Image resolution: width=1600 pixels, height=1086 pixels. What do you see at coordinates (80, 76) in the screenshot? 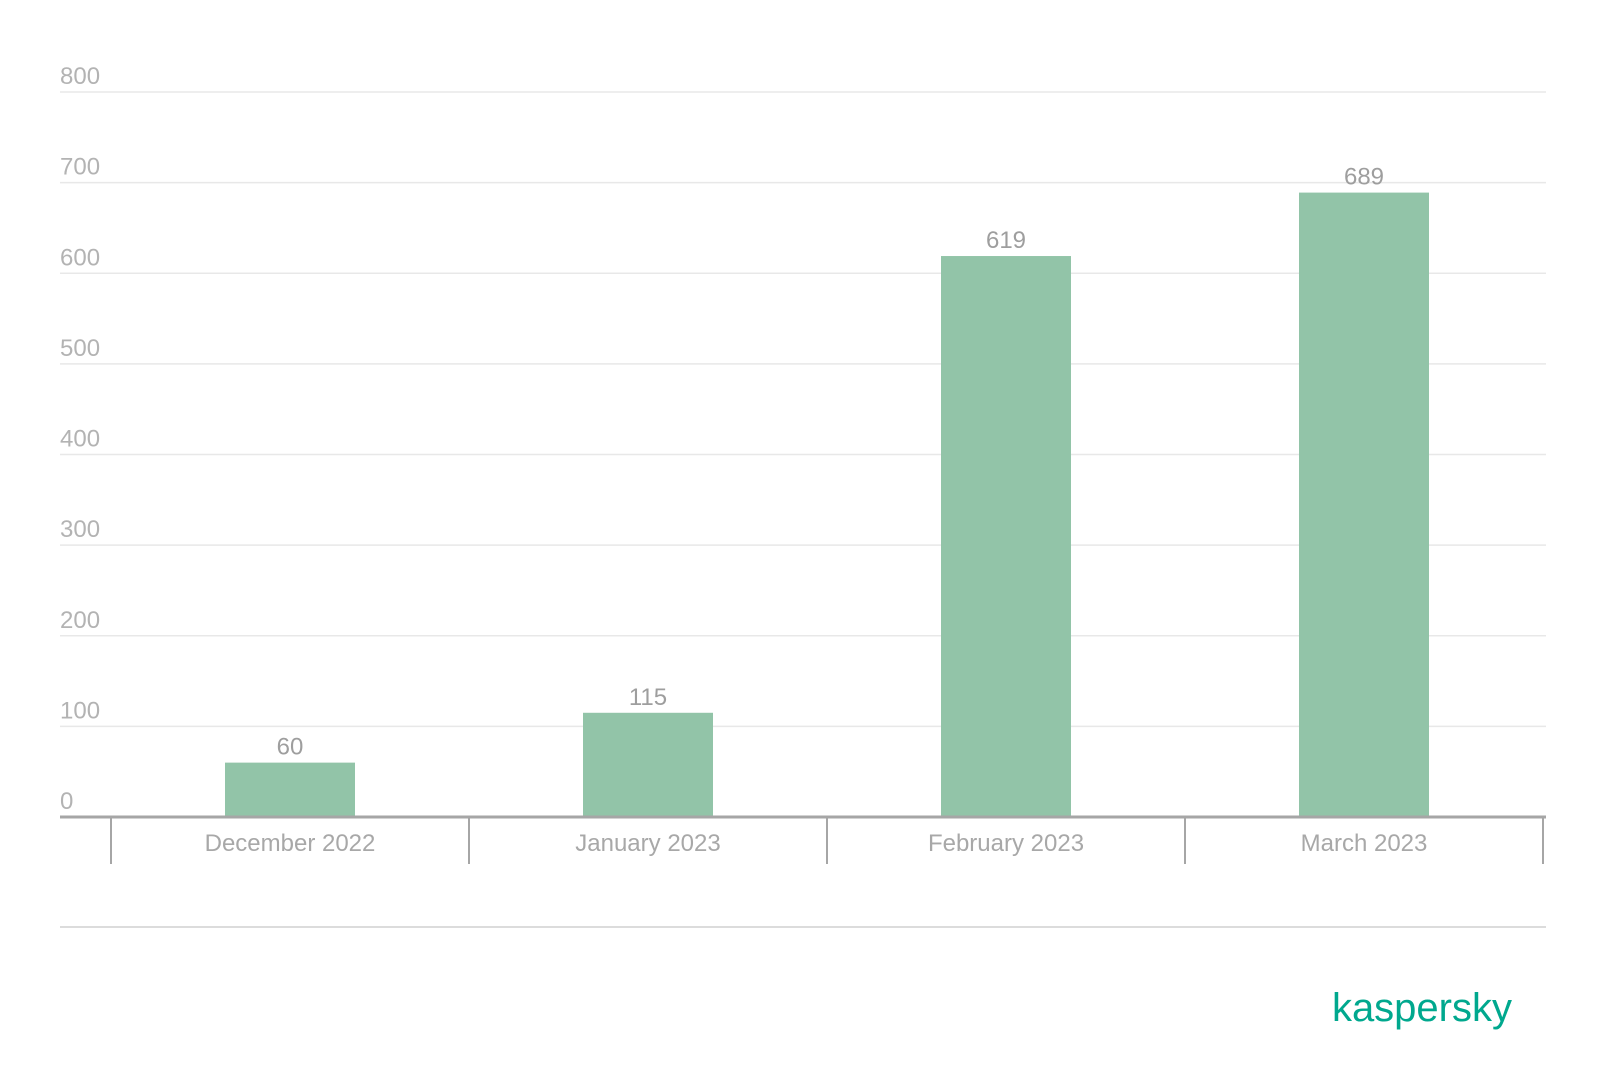
I see `y-tick-label: 800` at bounding box center [80, 76].